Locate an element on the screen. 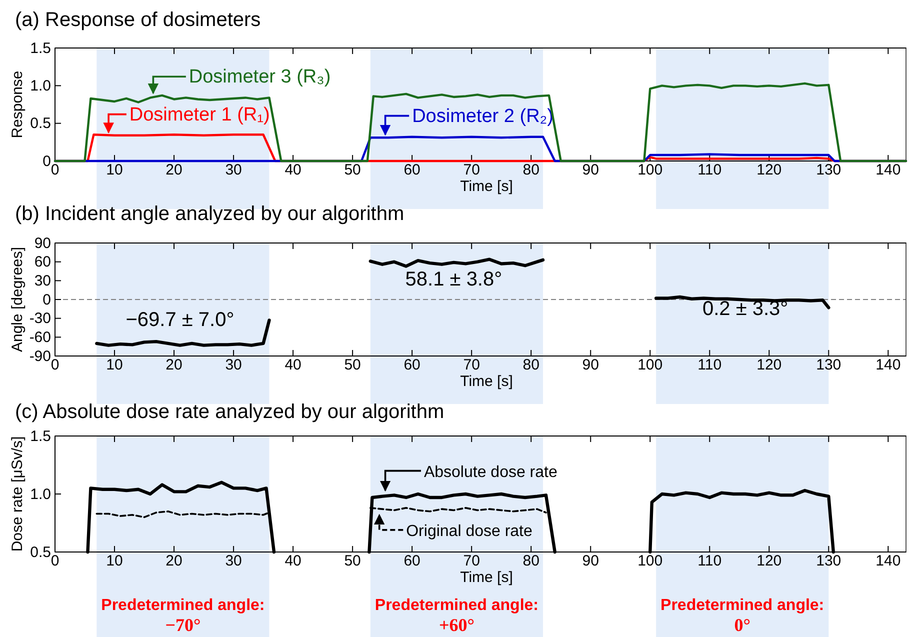 This screenshot has height=637, width=909. band-label: Predetermined angle: −70° is located at coordinates (183, 616).